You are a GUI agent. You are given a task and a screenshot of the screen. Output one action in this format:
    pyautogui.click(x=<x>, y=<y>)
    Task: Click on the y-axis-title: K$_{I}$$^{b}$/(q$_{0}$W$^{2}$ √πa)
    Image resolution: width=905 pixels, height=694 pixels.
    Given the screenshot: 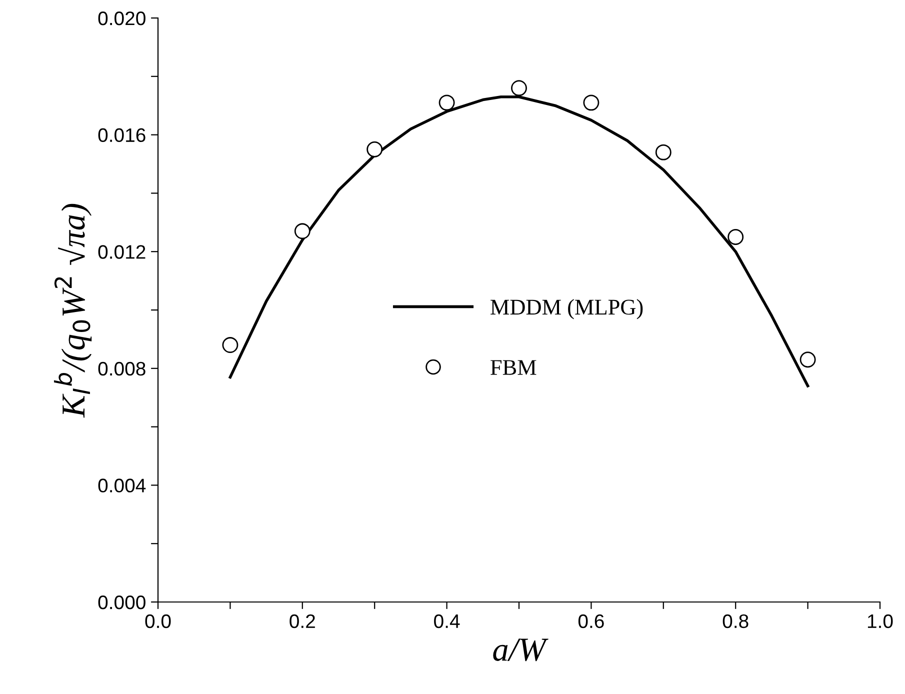 What is the action you would take?
    pyautogui.click(x=73, y=311)
    